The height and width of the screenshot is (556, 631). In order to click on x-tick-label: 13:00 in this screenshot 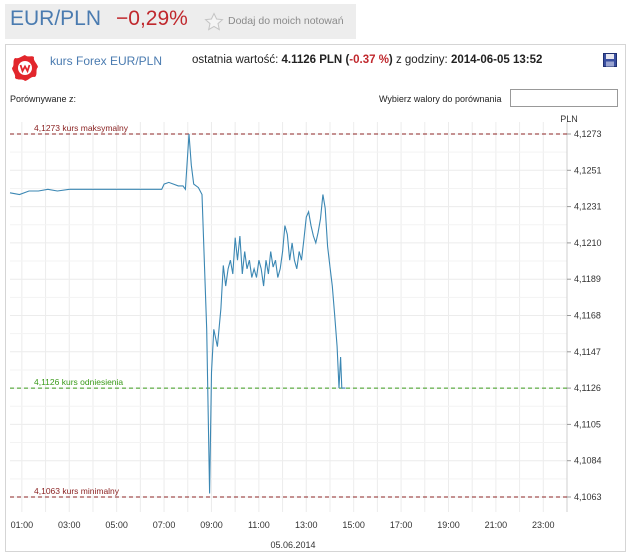, I will do `click(306, 525)`.